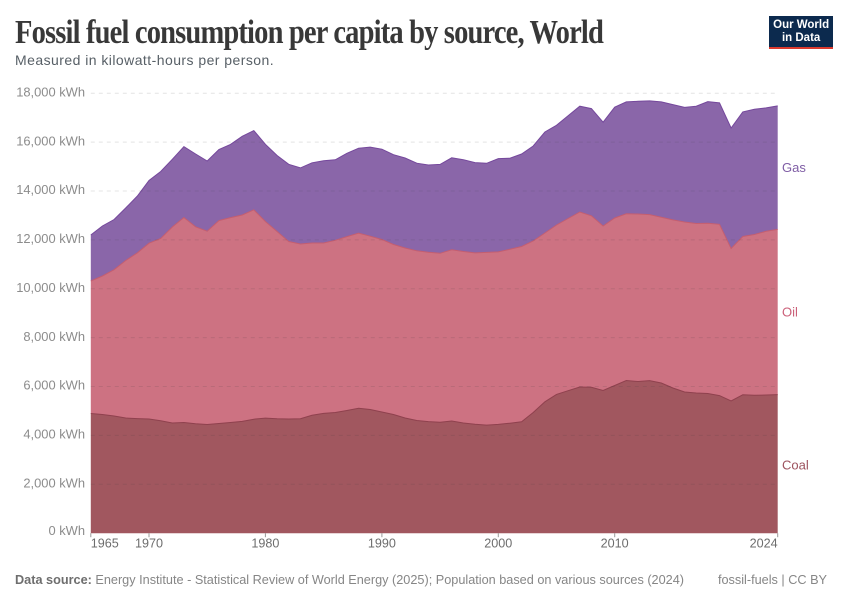 The width and height of the screenshot is (850, 600). Describe the element at coordinates (54, 385) in the screenshot. I see `svg-text: 6,000 kWh` at that location.